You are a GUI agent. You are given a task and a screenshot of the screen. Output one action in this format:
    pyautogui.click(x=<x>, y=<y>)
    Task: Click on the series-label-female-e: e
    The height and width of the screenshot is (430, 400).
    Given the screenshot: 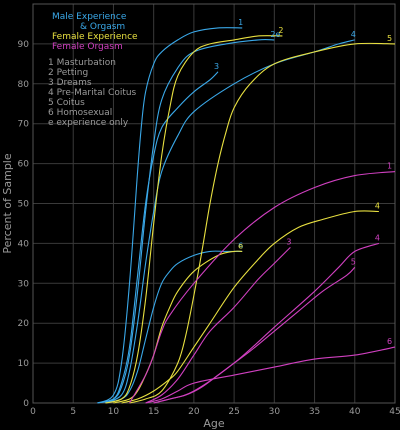 What is the action you would take?
    pyautogui.click(x=240, y=245)
    